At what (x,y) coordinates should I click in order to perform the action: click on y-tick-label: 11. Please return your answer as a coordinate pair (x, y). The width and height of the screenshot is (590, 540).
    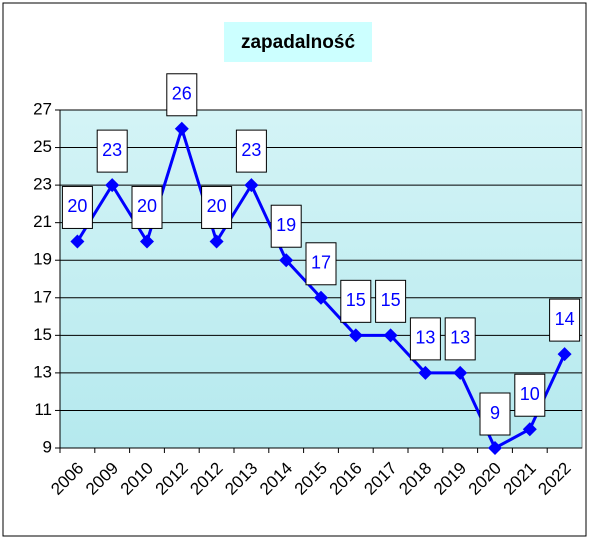
    Looking at the image, I should click on (43, 409).